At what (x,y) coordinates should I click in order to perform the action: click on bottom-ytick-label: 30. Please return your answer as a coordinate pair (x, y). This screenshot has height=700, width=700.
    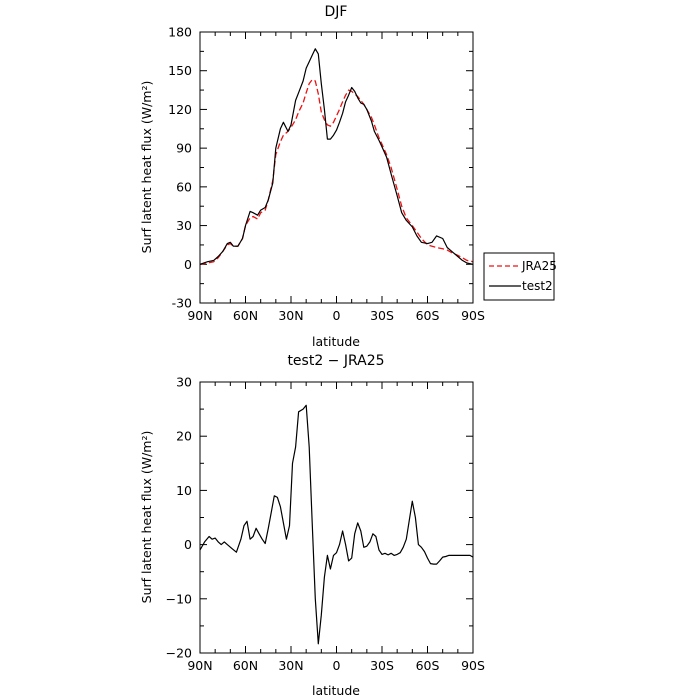
    Looking at the image, I should click on (184, 382).